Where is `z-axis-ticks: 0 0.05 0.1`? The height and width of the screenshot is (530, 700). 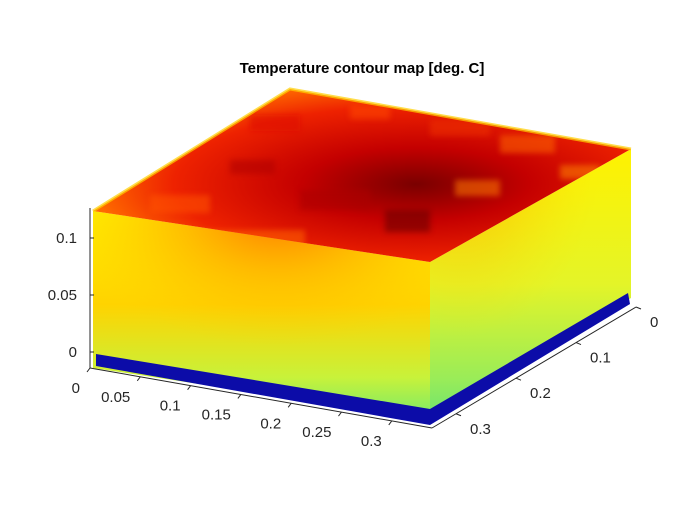
z-axis-ticks: 0 0.05 0.1 is located at coordinates (71, 295).